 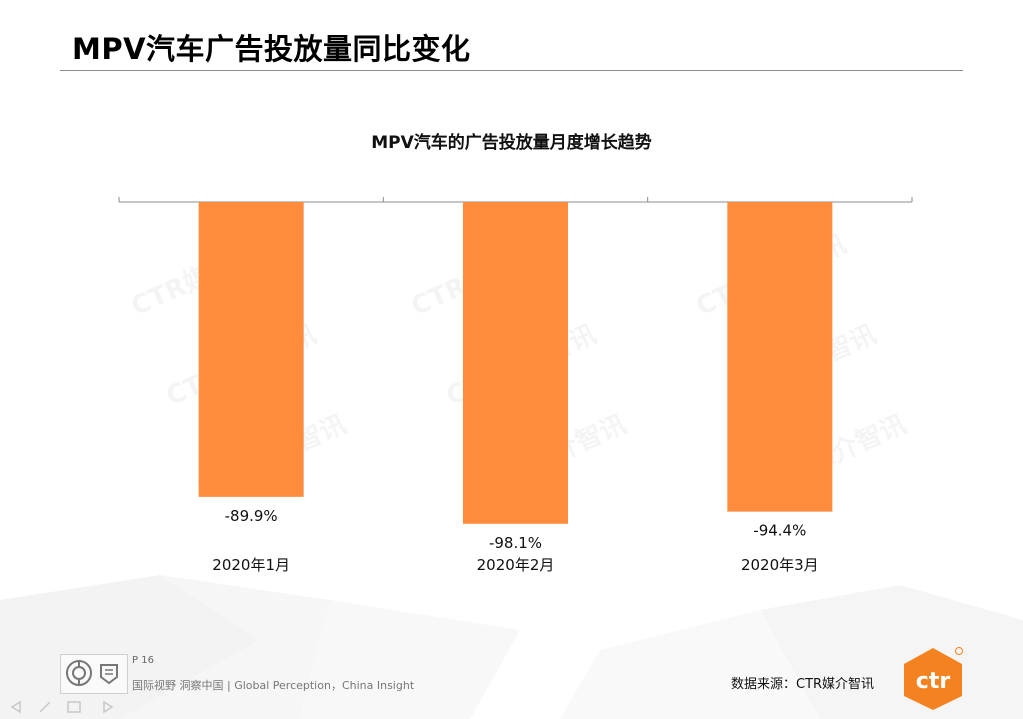 What do you see at coordinates (15, 707) in the screenshot?
I see `prev-arrow-icon` at bounding box center [15, 707].